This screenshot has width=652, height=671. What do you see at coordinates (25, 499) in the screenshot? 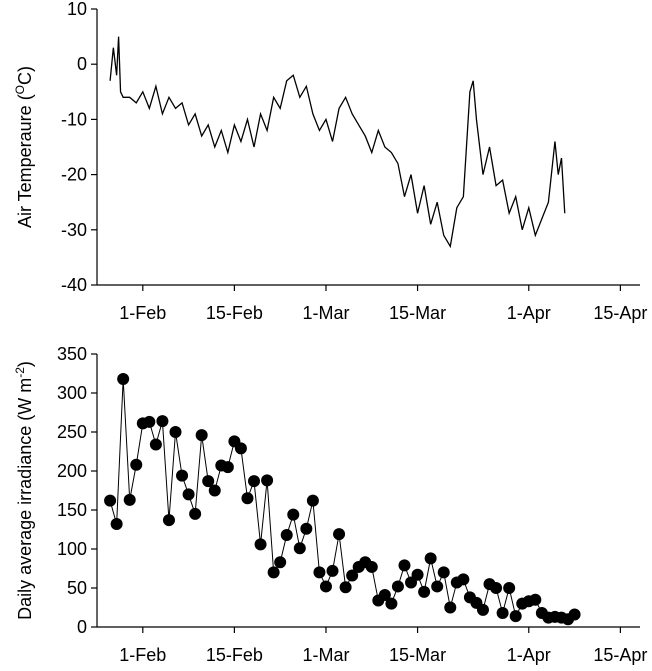
I see `y-axis-label-part: Daily average irradiance (W m` at bounding box center [25, 499].